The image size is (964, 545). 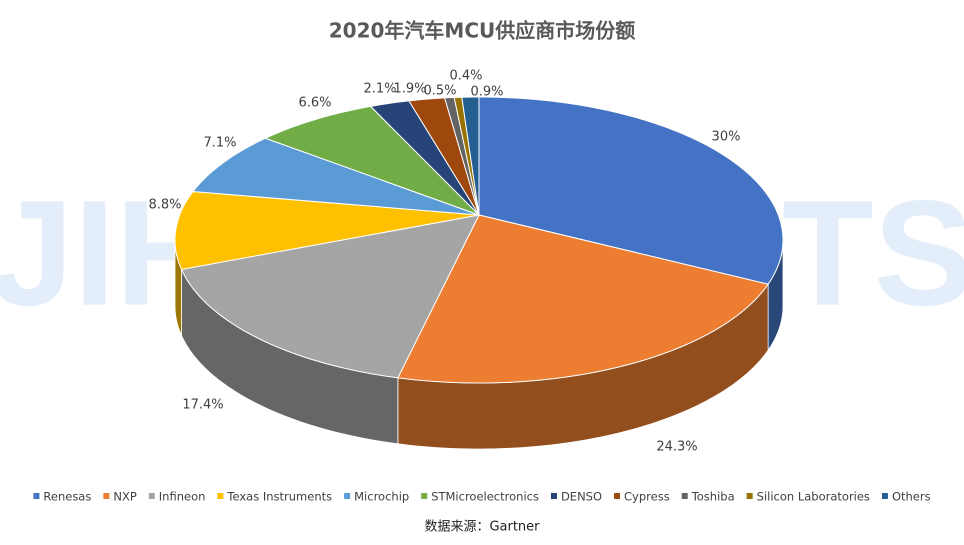 I want to click on data-label: 30%, so click(x=726, y=137).